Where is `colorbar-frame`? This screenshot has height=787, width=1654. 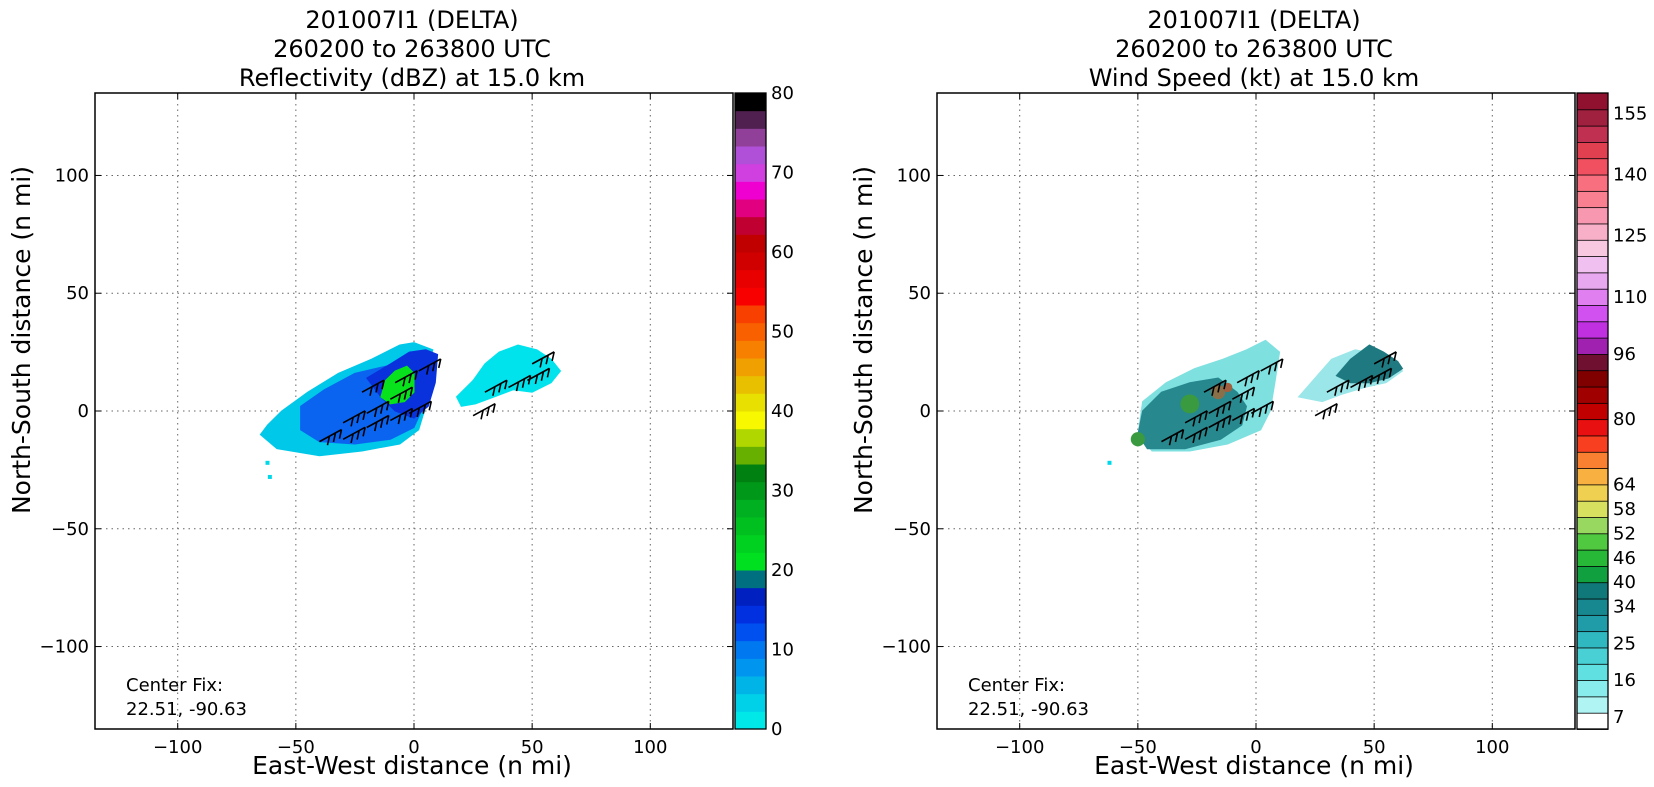 colorbar-frame is located at coordinates (750, 411).